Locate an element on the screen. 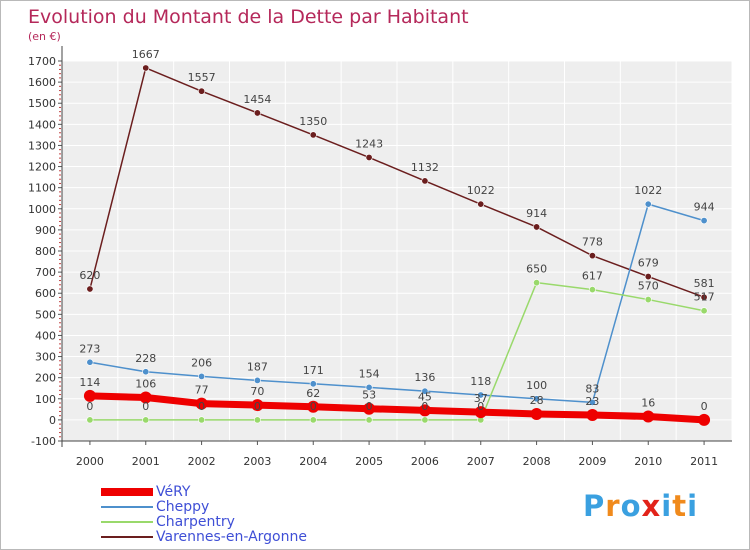  y-tick-label: 1300 is located at coordinates (42, 145).